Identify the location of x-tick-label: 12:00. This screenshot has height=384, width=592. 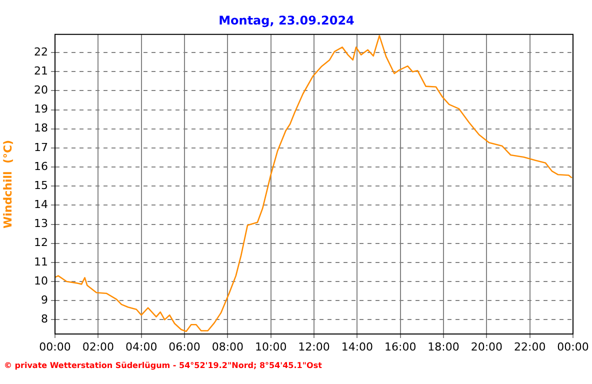
(314, 347).